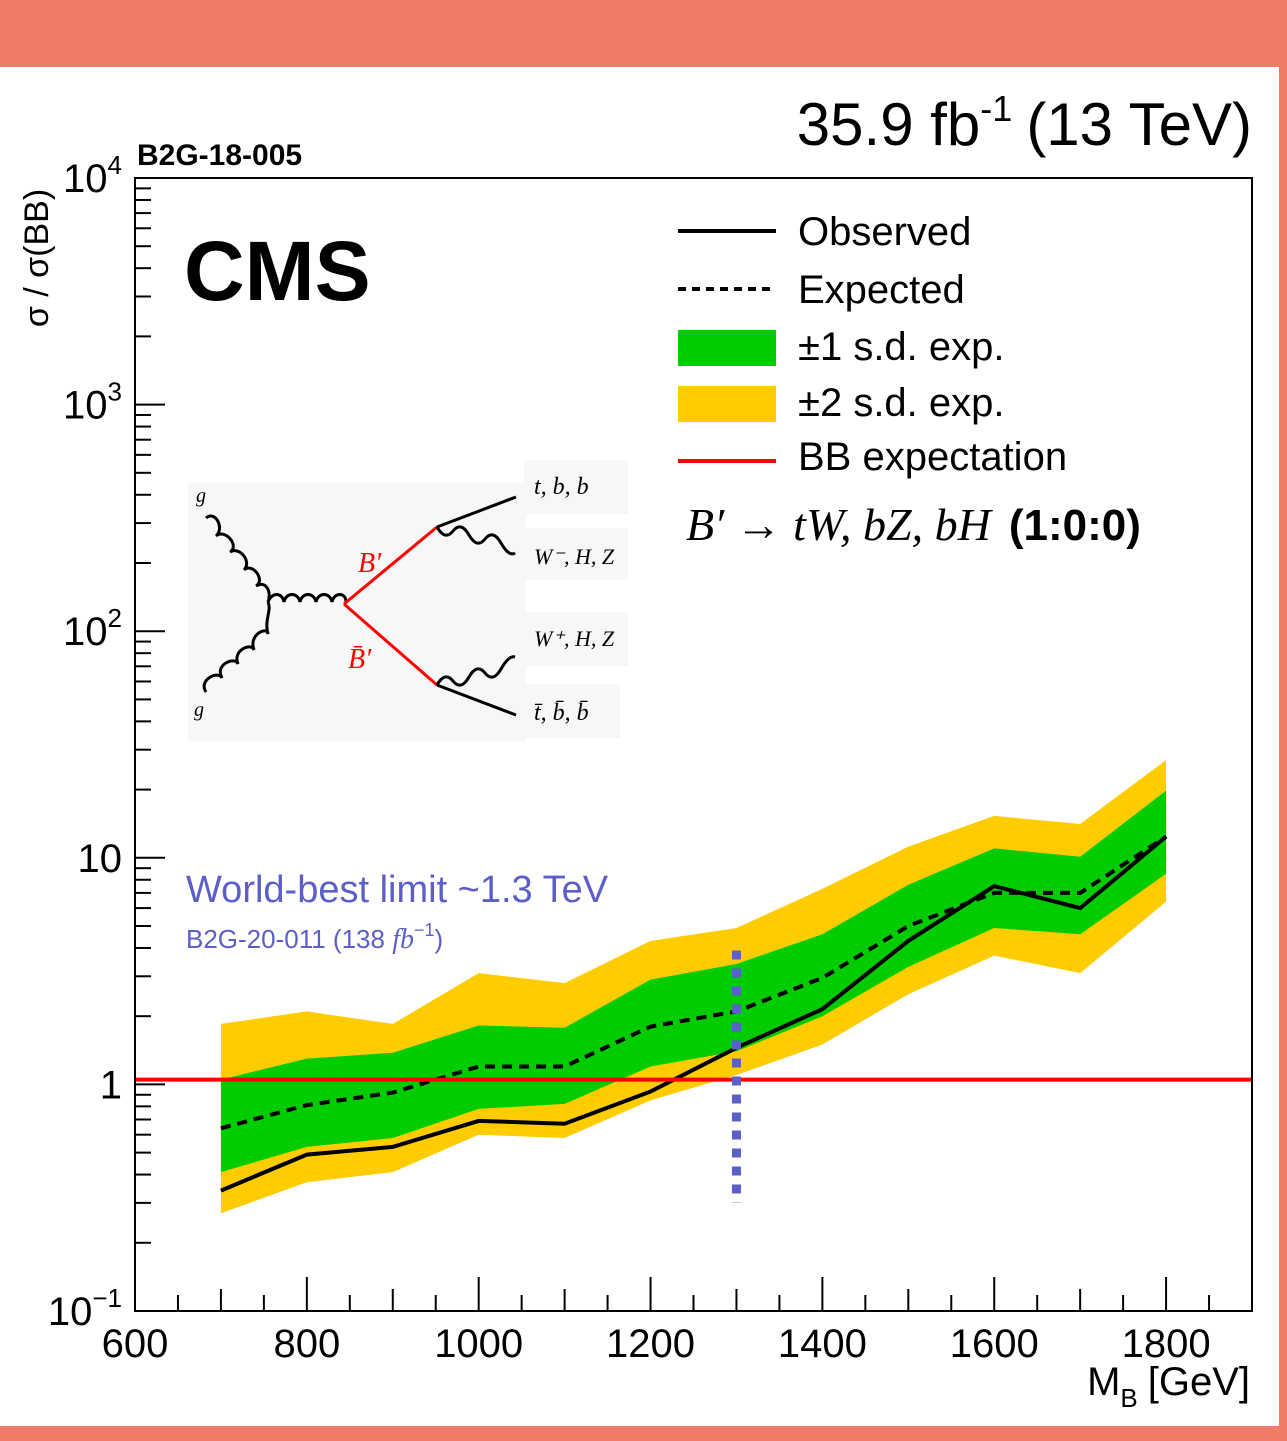 The width and height of the screenshot is (1287, 1441). What do you see at coordinates (111, 1085) in the screenshot?
I see `y-tick-label: 1` at bounding box center [111, 1085].